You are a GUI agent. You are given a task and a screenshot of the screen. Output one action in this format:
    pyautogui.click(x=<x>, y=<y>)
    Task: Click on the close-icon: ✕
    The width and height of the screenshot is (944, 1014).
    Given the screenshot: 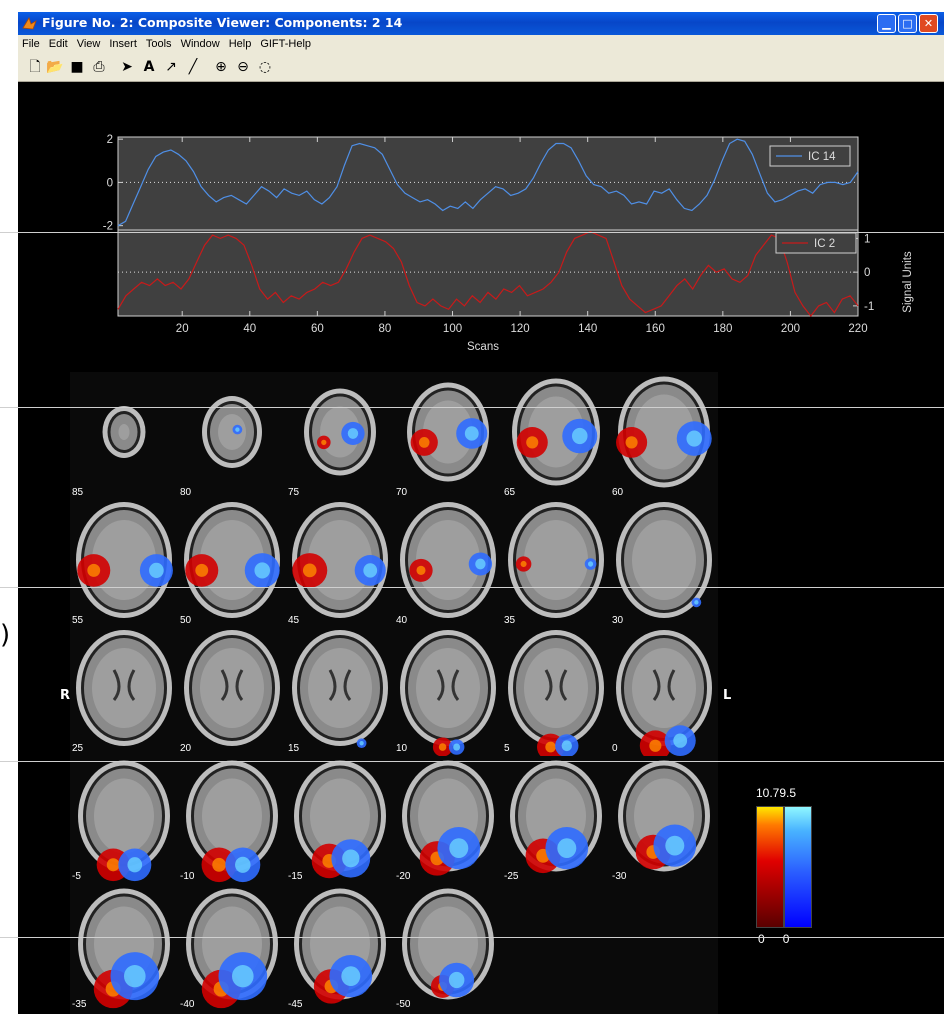 What is the action you would take?
    pyautogui.click(x=928, y=23)
    